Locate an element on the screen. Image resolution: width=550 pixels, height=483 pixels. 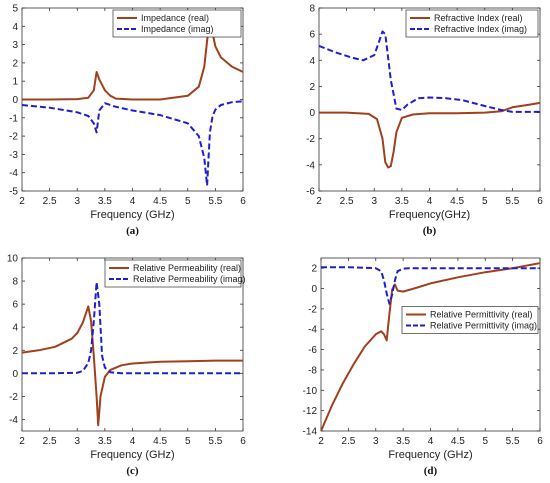
x-axis-label: Frequency(GHz) is located at coordinates (429, 215).